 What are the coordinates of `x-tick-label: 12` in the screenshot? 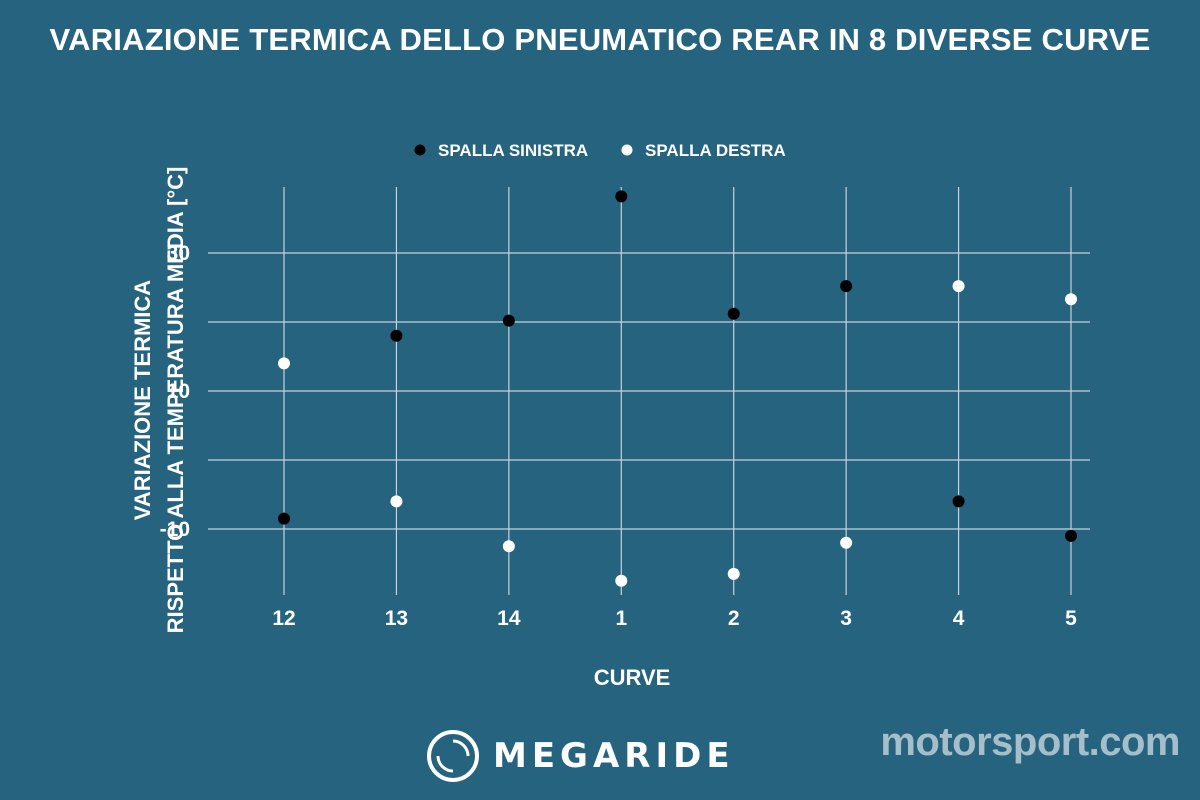 It's located at (283, 618).